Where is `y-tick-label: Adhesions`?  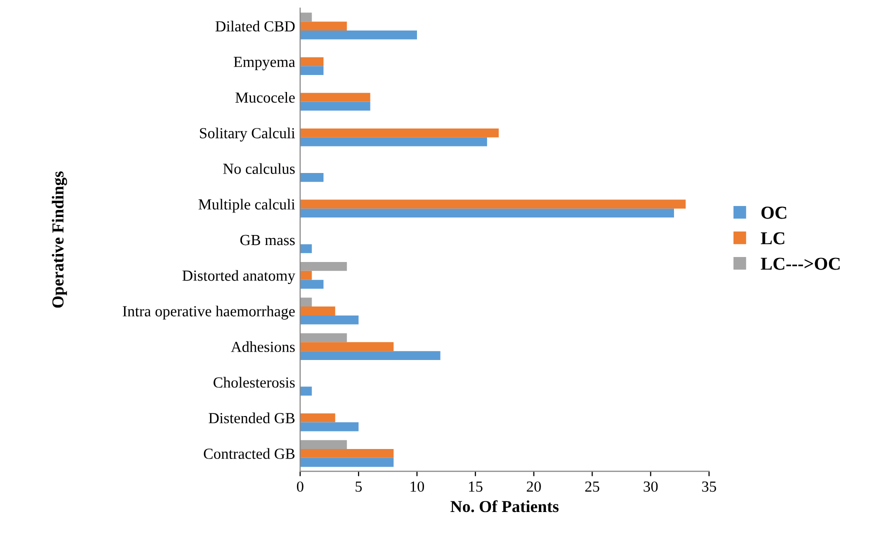 y-tick-label: Adhesions is located at coordinates (262, 346).